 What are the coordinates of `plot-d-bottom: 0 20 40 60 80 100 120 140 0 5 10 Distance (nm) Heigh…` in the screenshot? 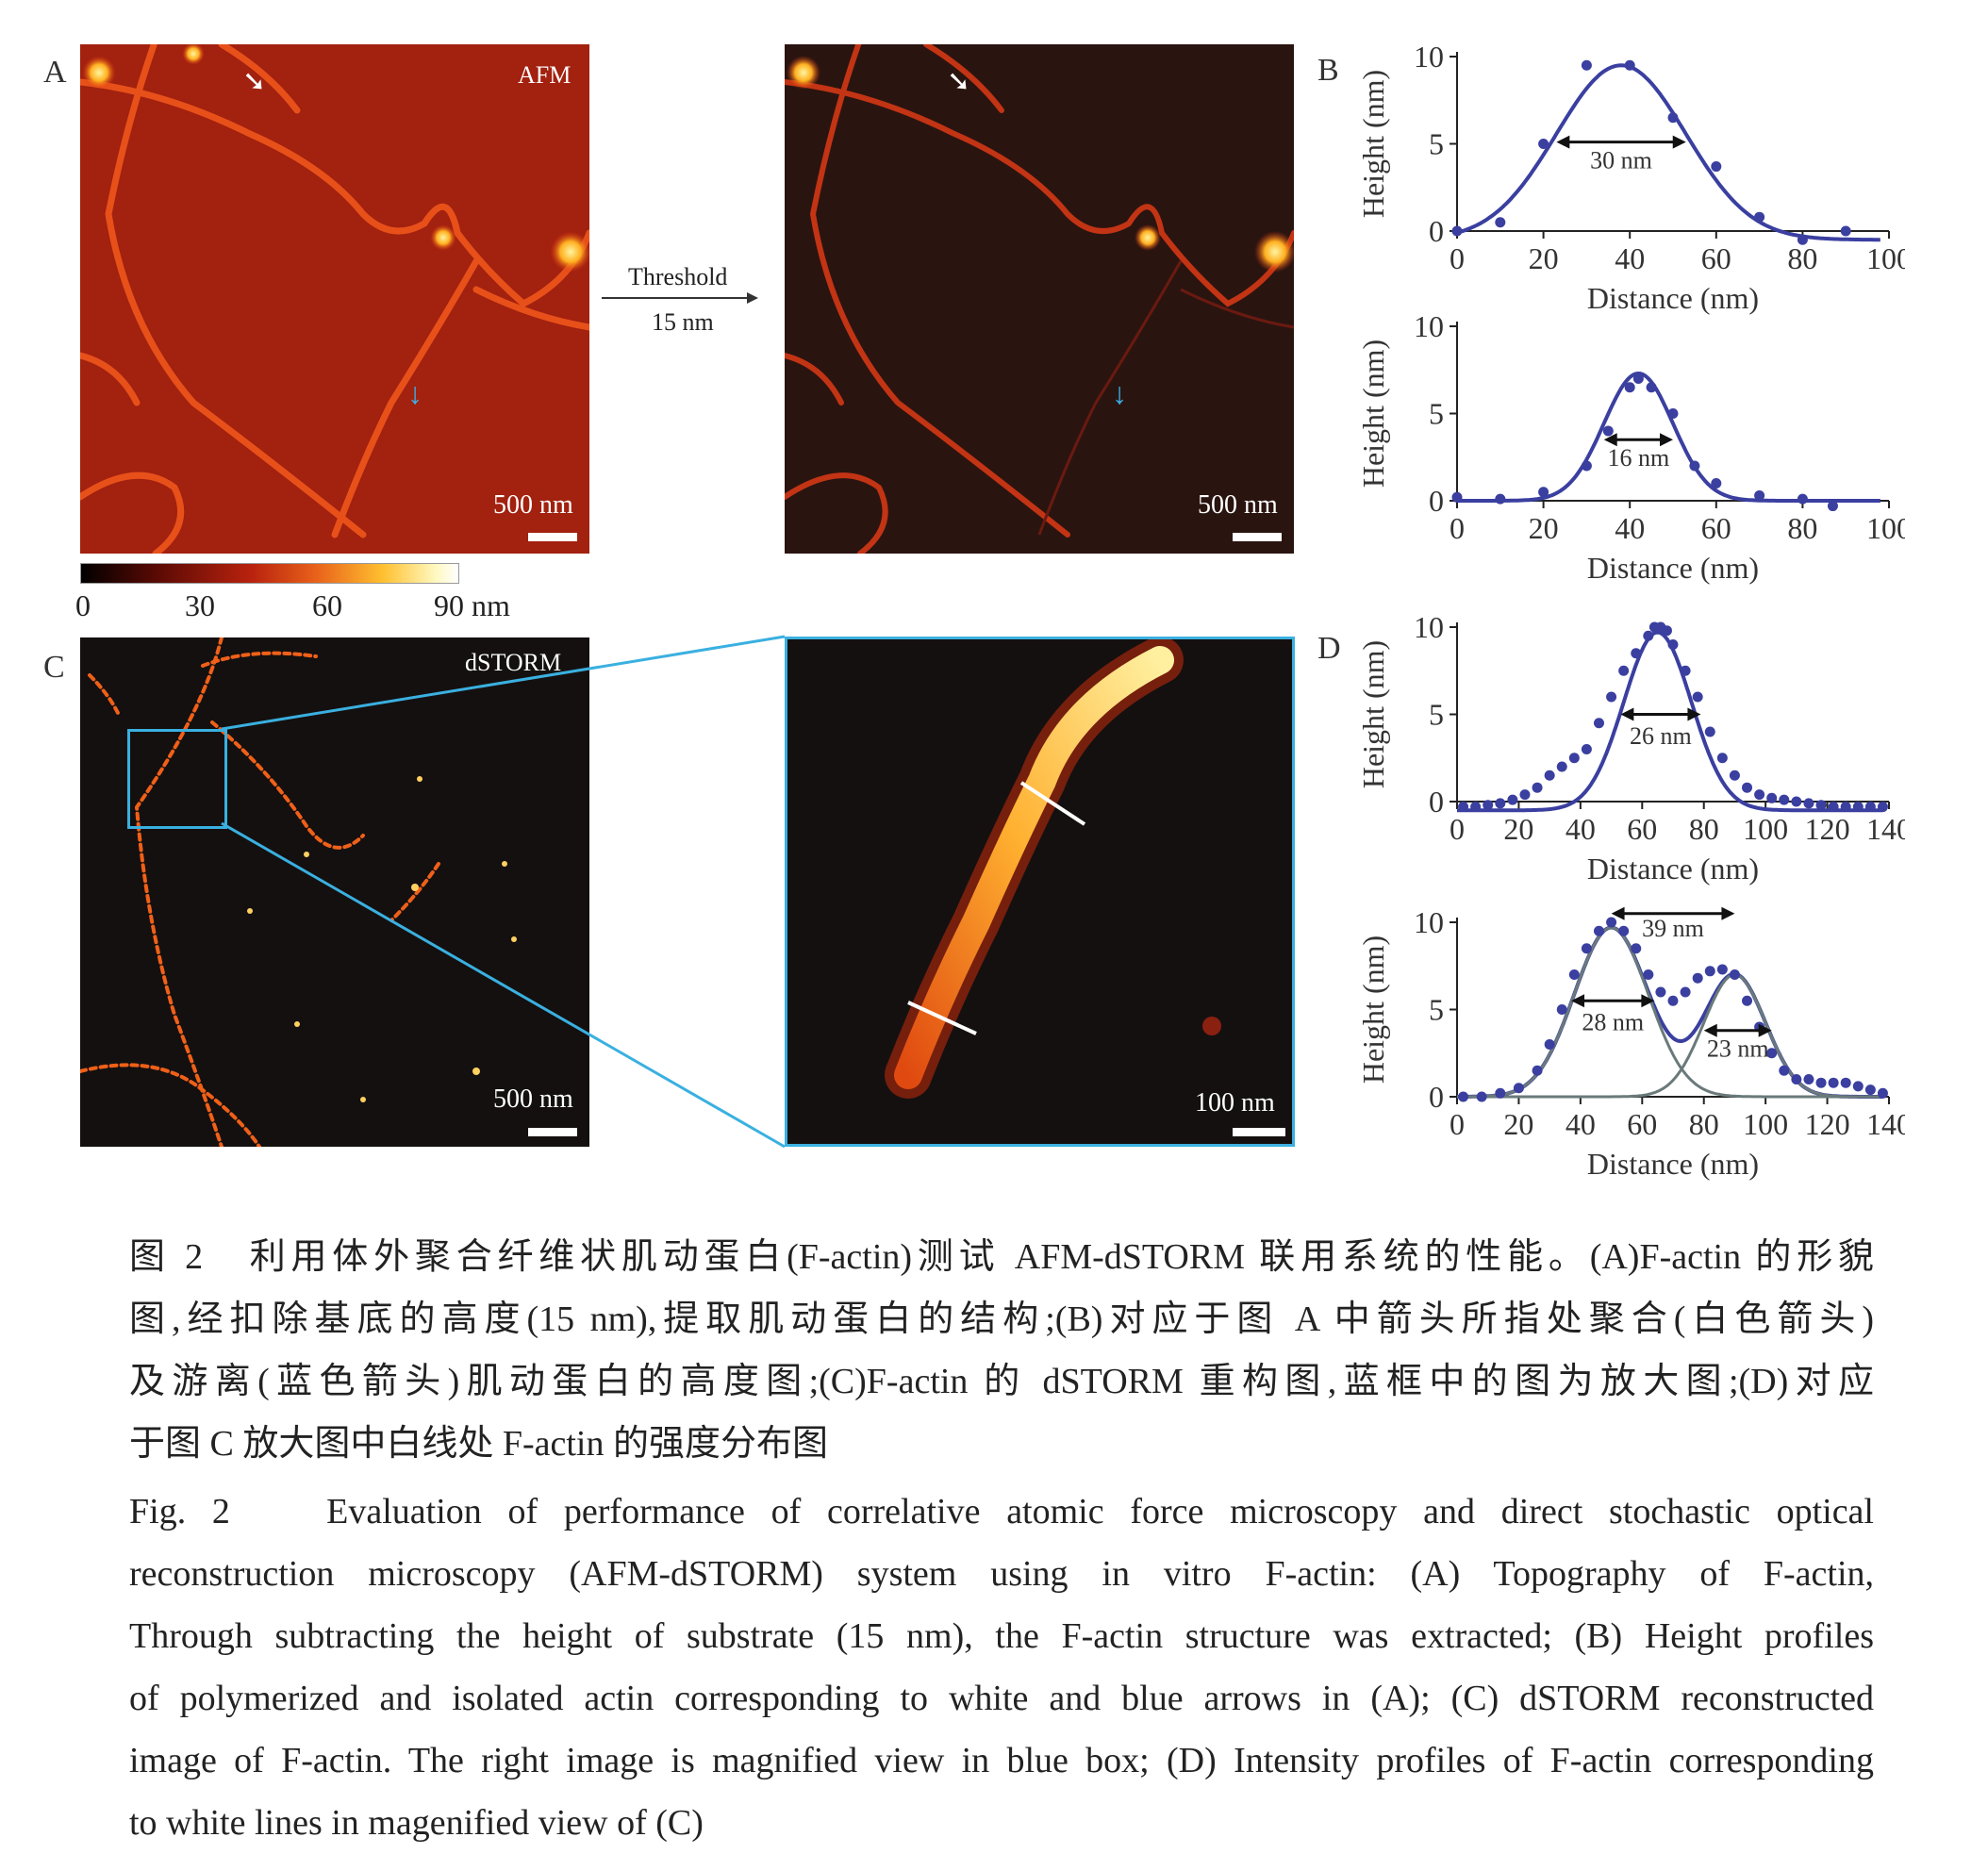 It's located at (1625, 1047).